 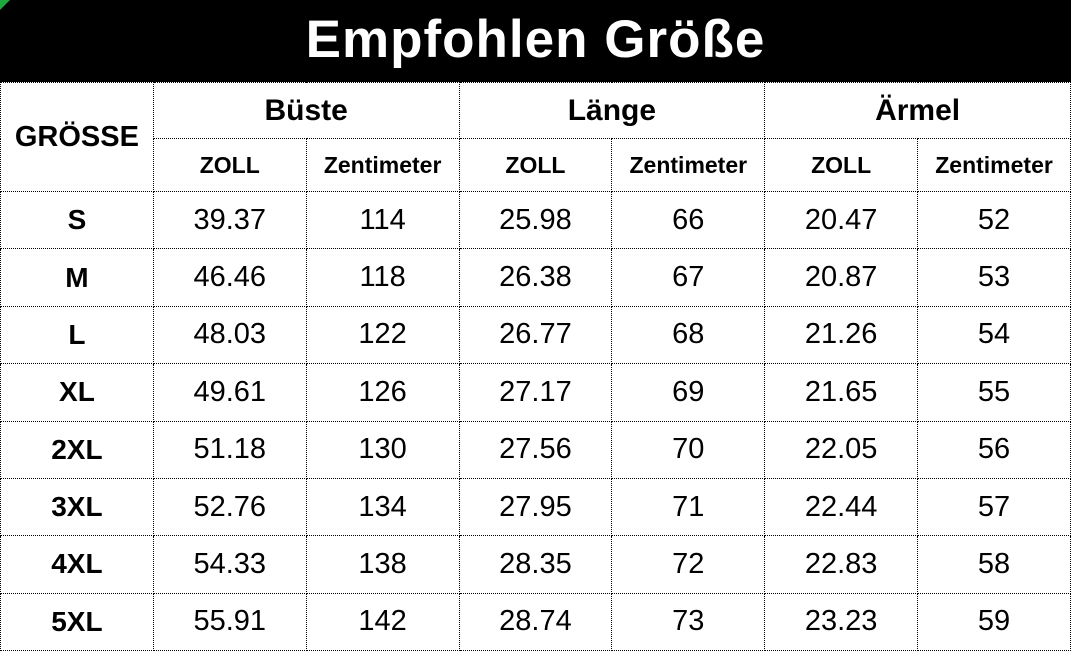 What do you see at coordinates (382, 277) in the screenshot?
I see `table-cell: 118` at bounding box center [382, 277].